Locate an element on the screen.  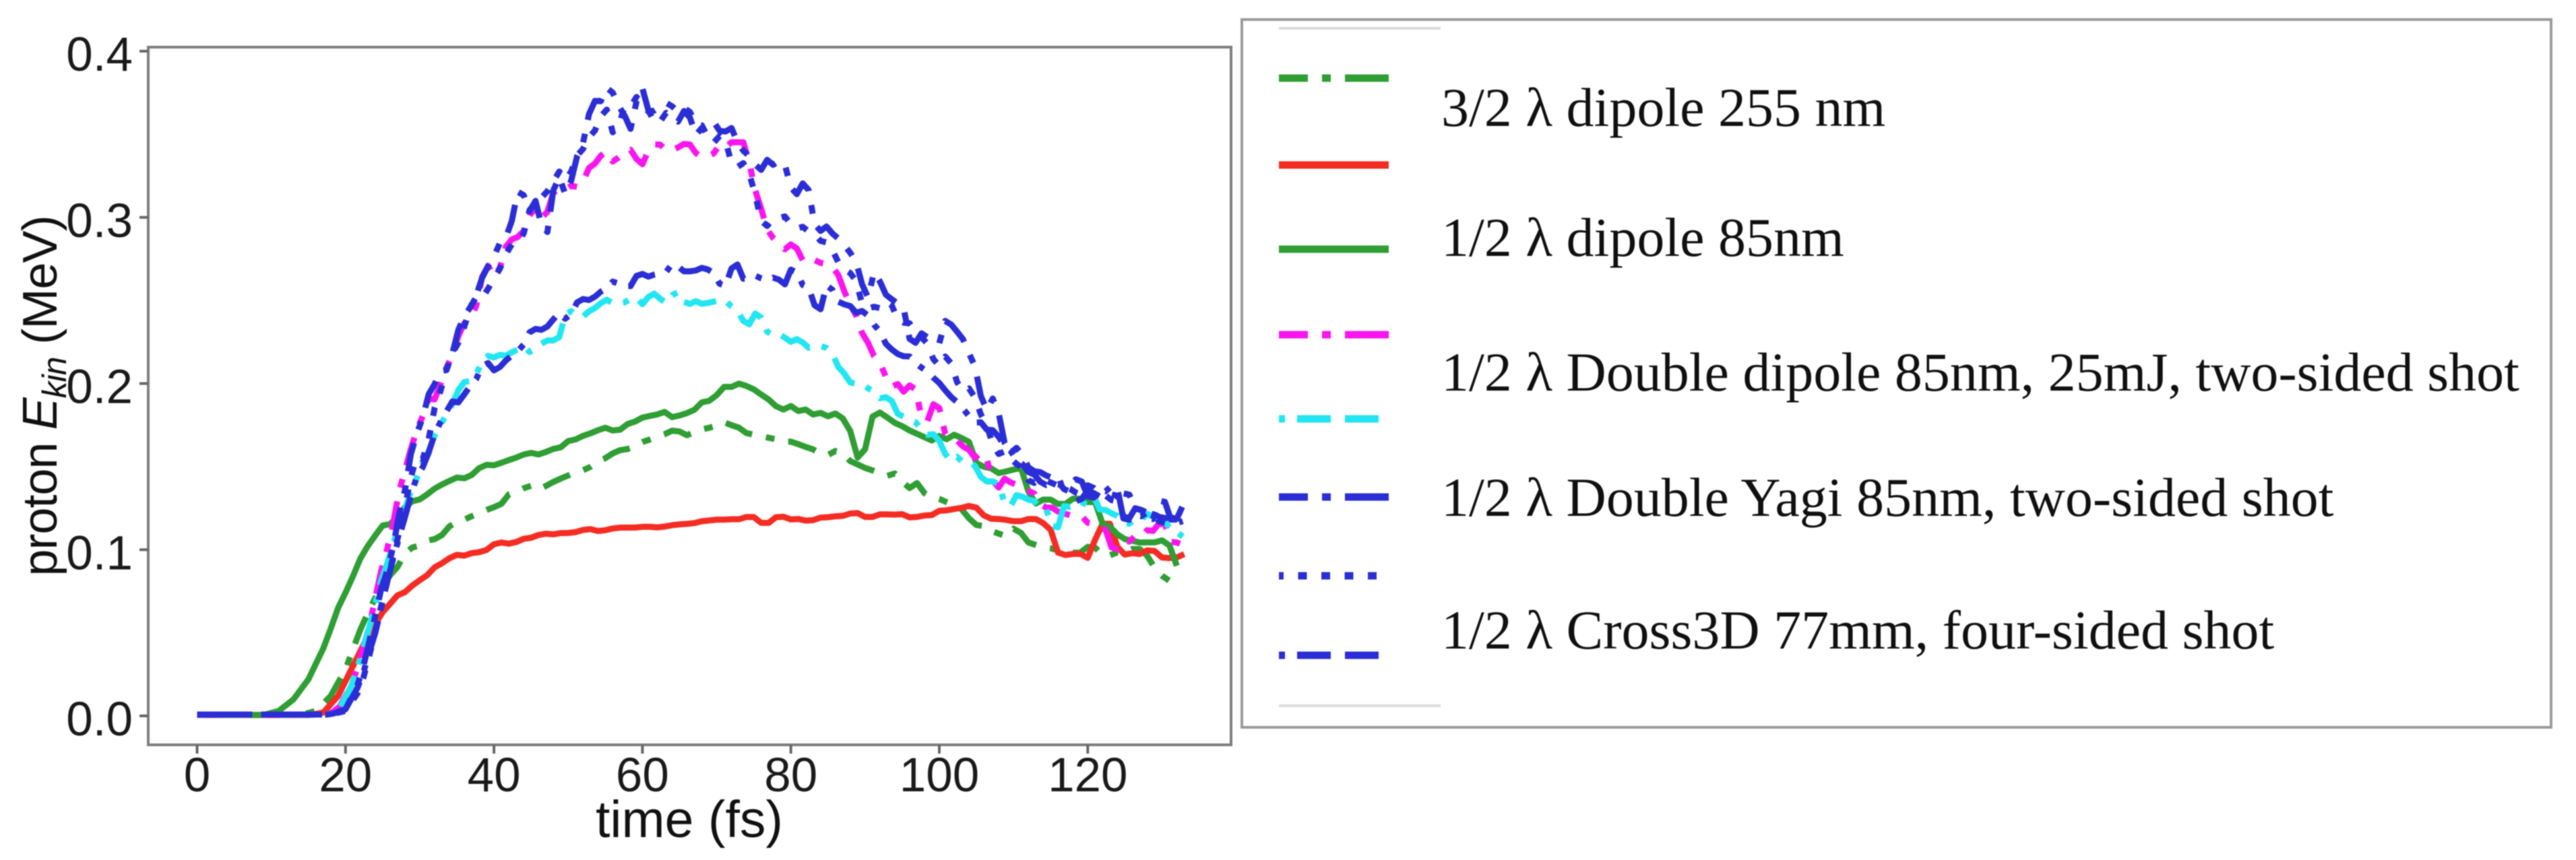
svg-text: time (fs) is located at coordinates (689, 820).